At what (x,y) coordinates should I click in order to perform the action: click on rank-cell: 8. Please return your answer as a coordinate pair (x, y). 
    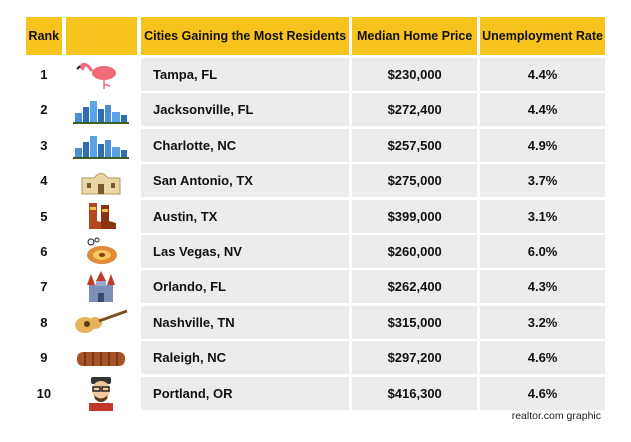
    Looking at the image, I should click on (44, 322).